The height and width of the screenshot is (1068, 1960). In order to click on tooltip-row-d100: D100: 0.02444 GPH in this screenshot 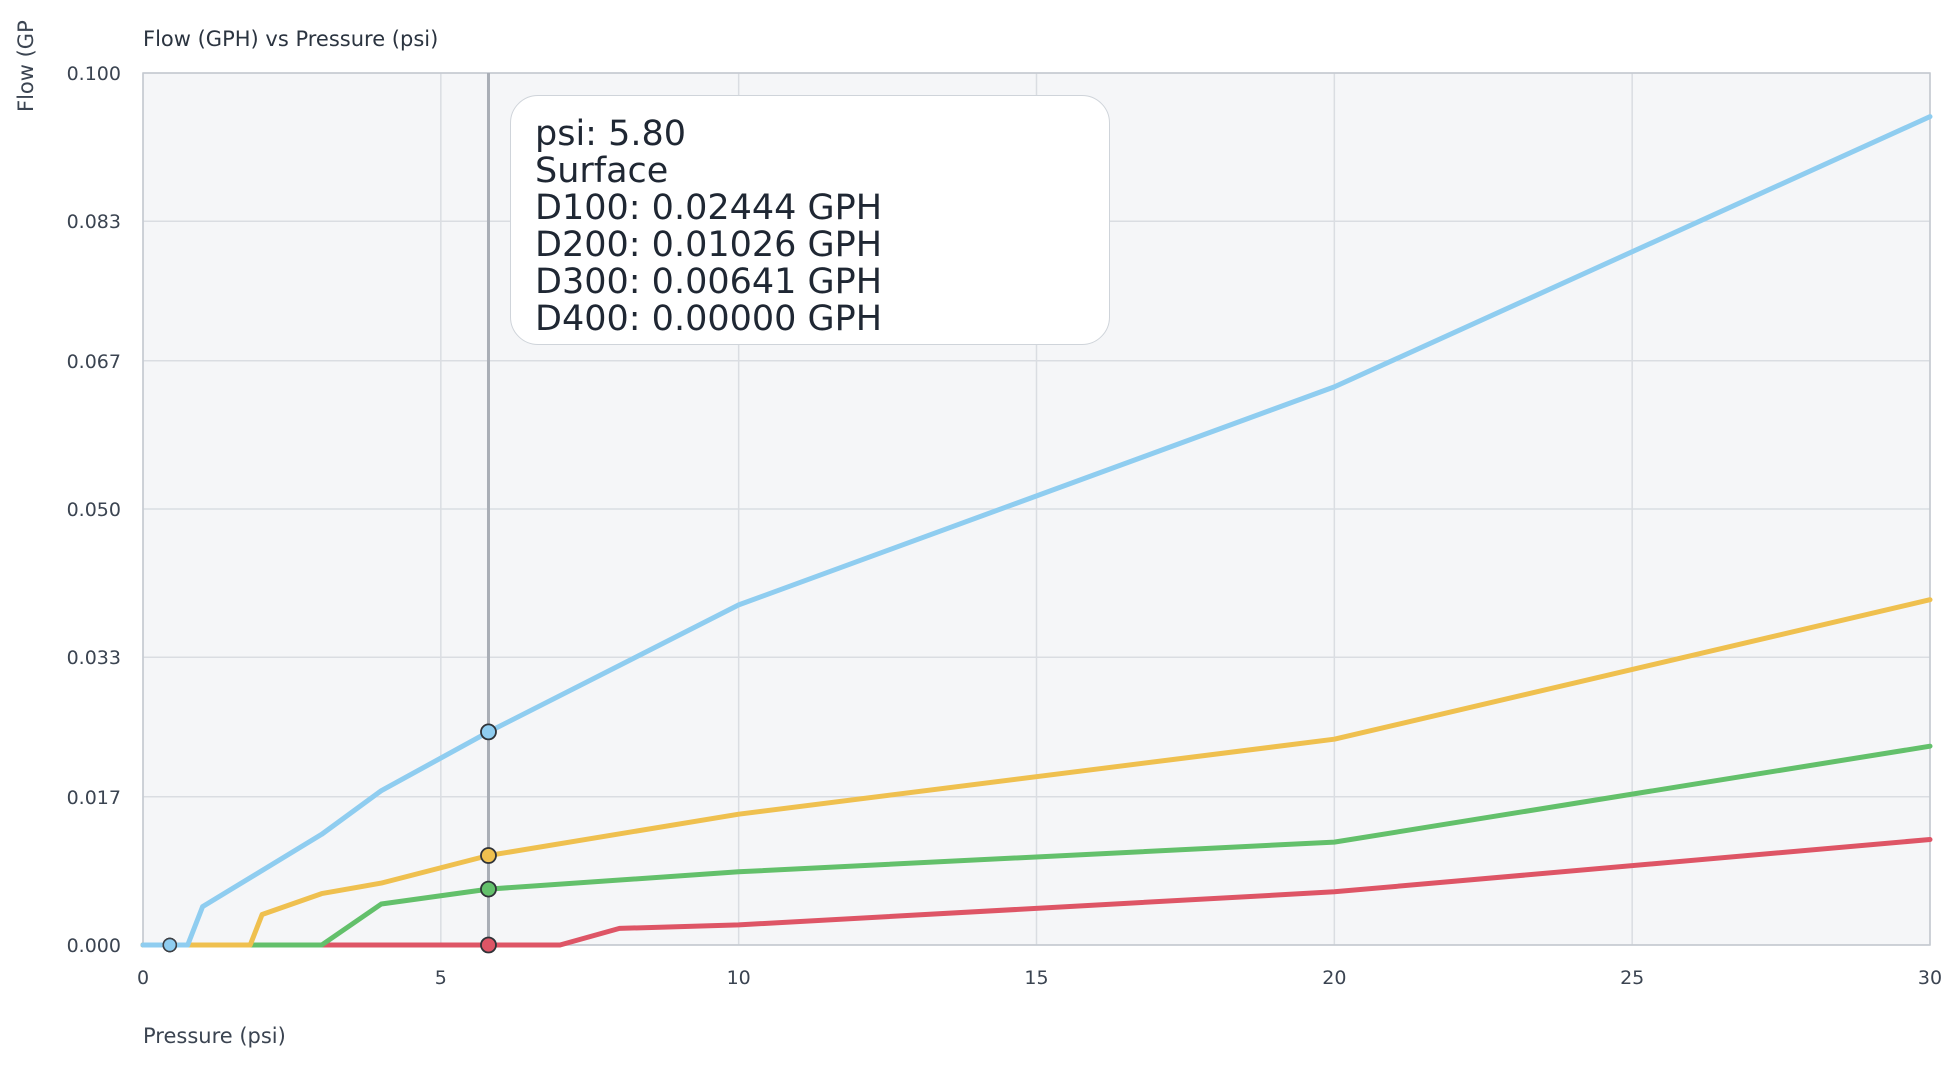, I will do `click(709, 208)`.